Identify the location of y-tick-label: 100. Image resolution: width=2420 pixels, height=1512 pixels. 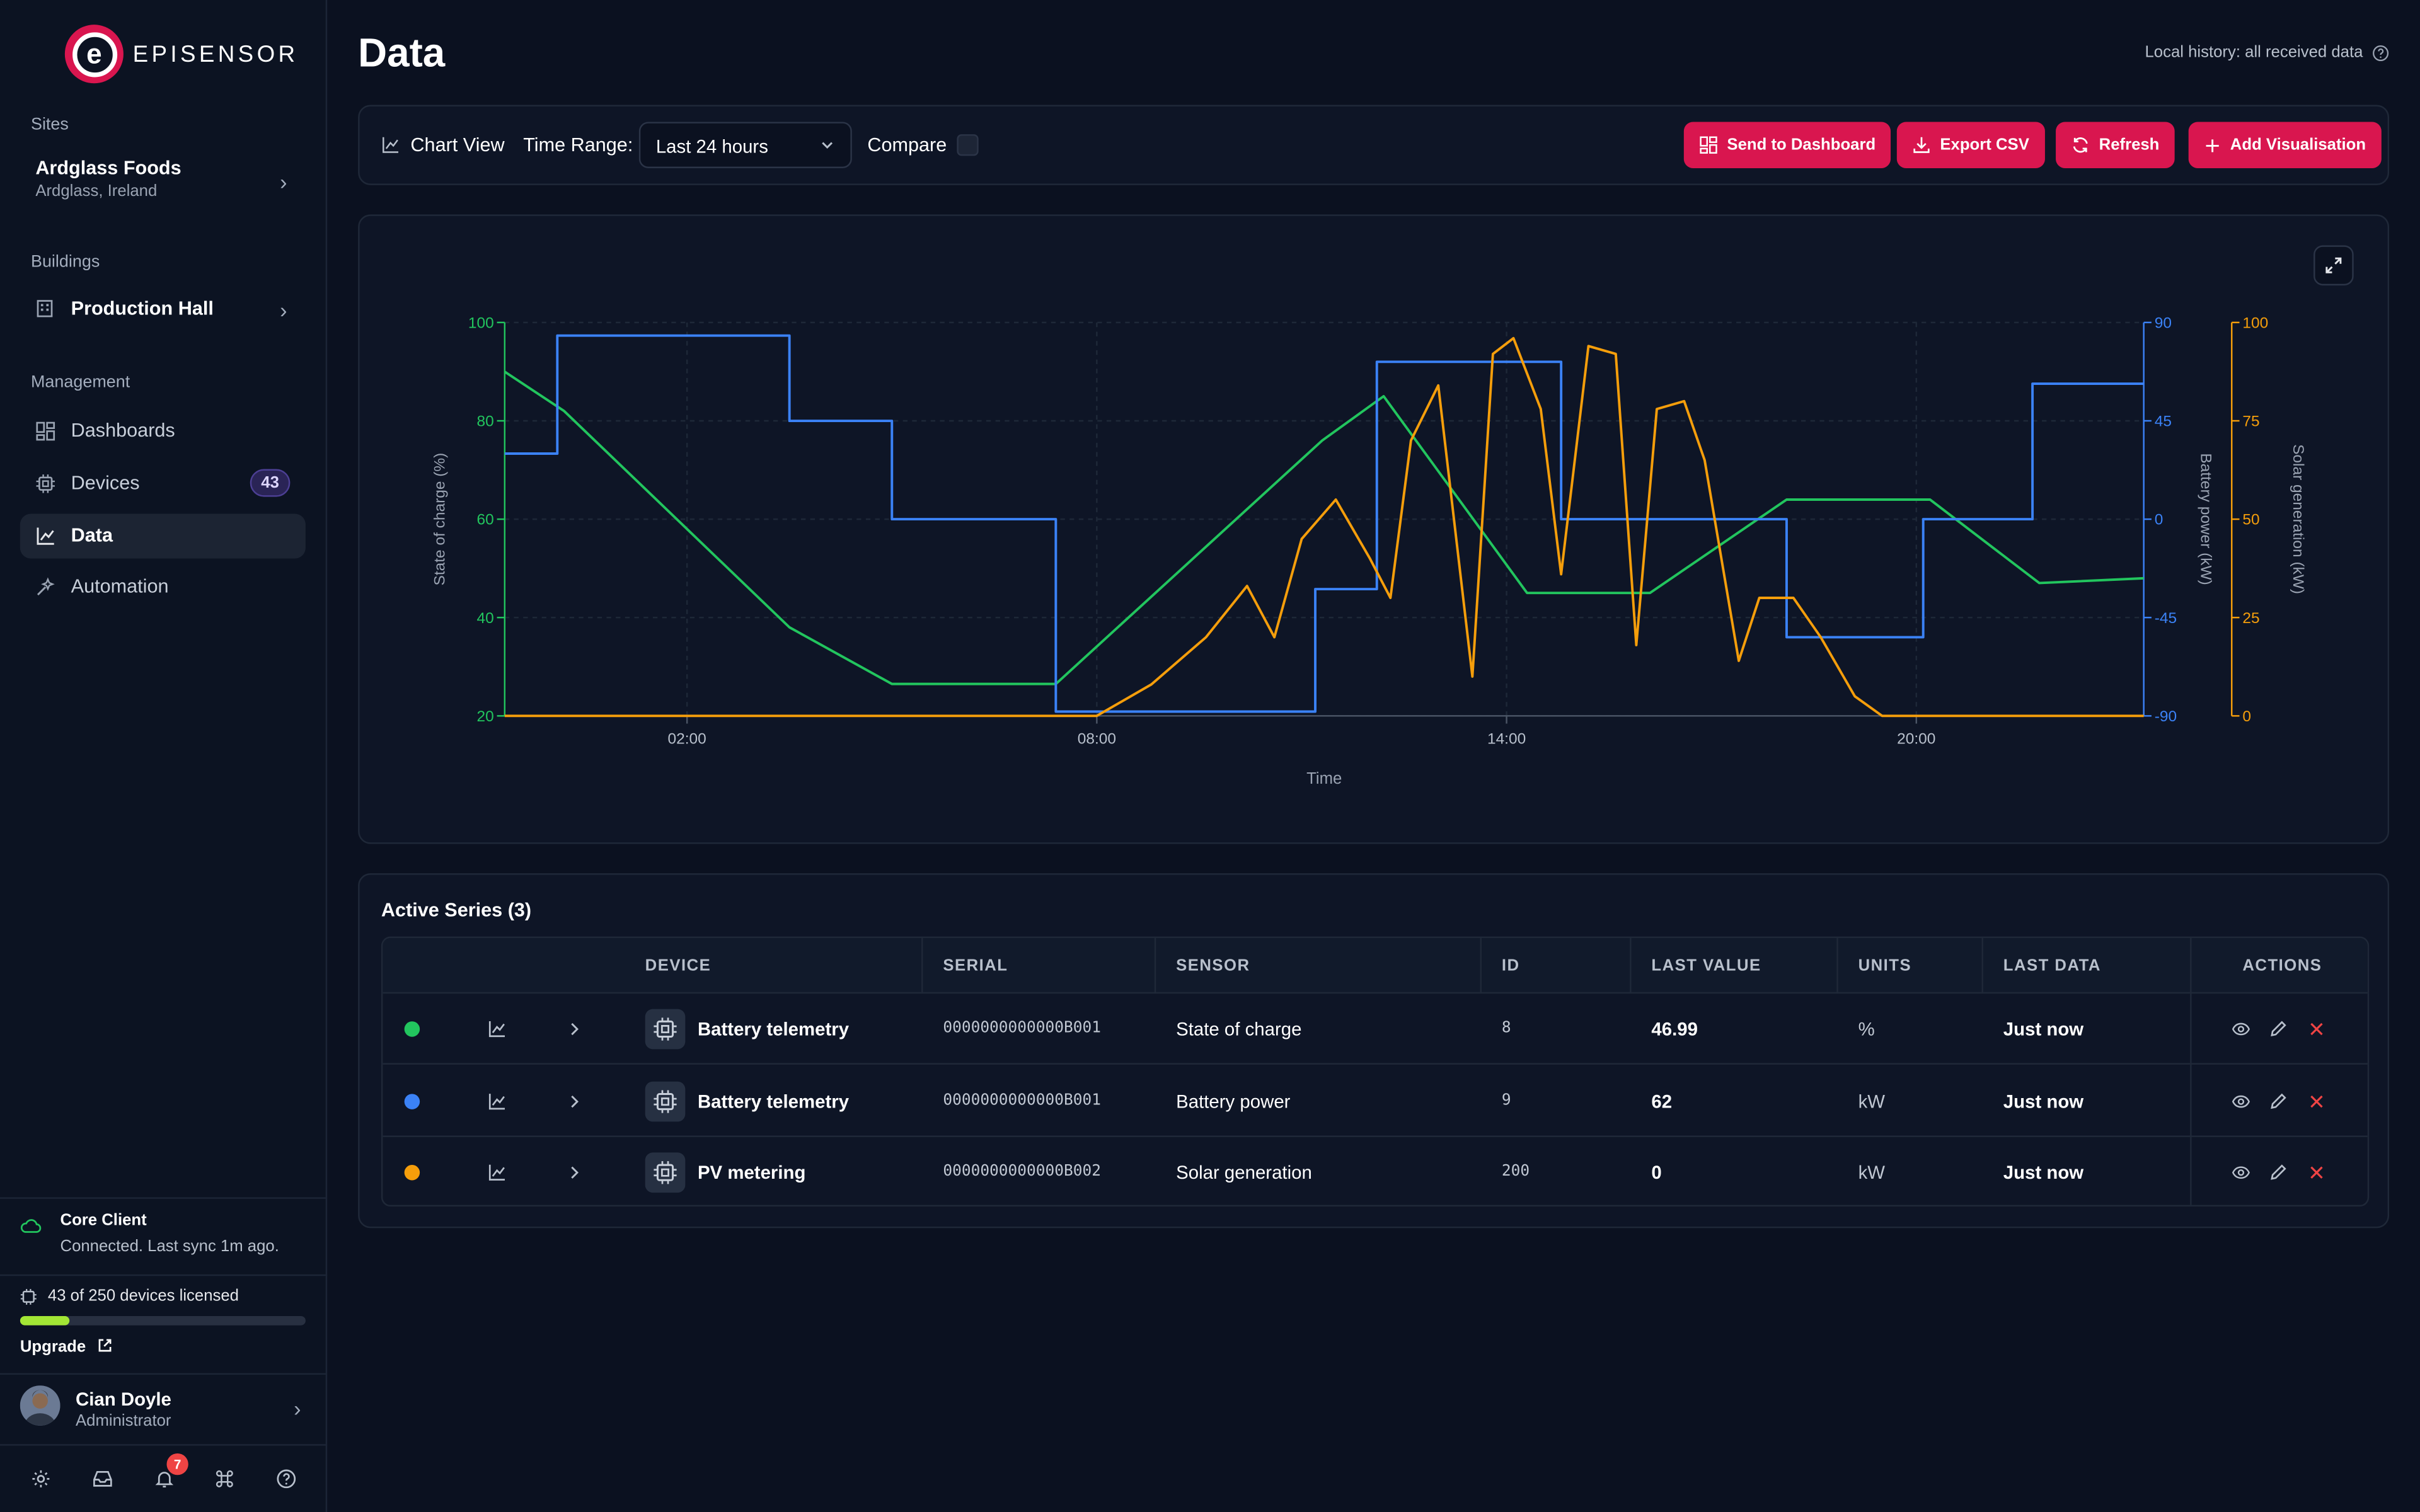
(2255, 322).